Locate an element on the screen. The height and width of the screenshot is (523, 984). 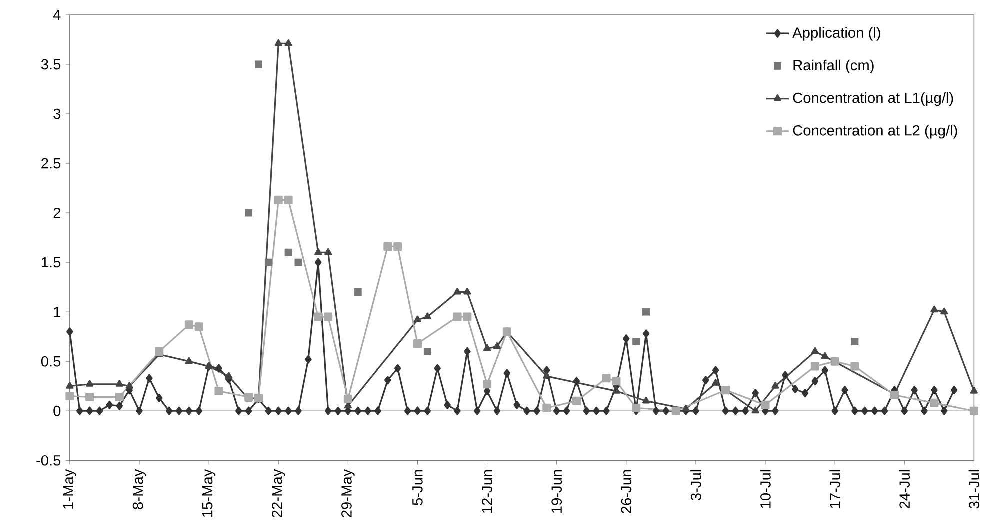
y-tick-label: 2 is located at coordinates (57, 213).